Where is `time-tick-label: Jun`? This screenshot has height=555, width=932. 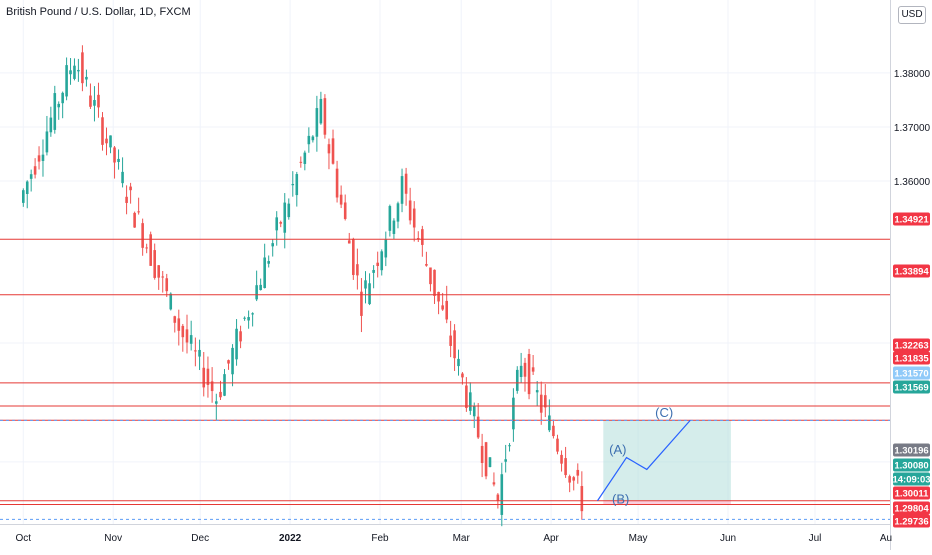
time-tick-label: Jun is located at coordinates (728, 538).